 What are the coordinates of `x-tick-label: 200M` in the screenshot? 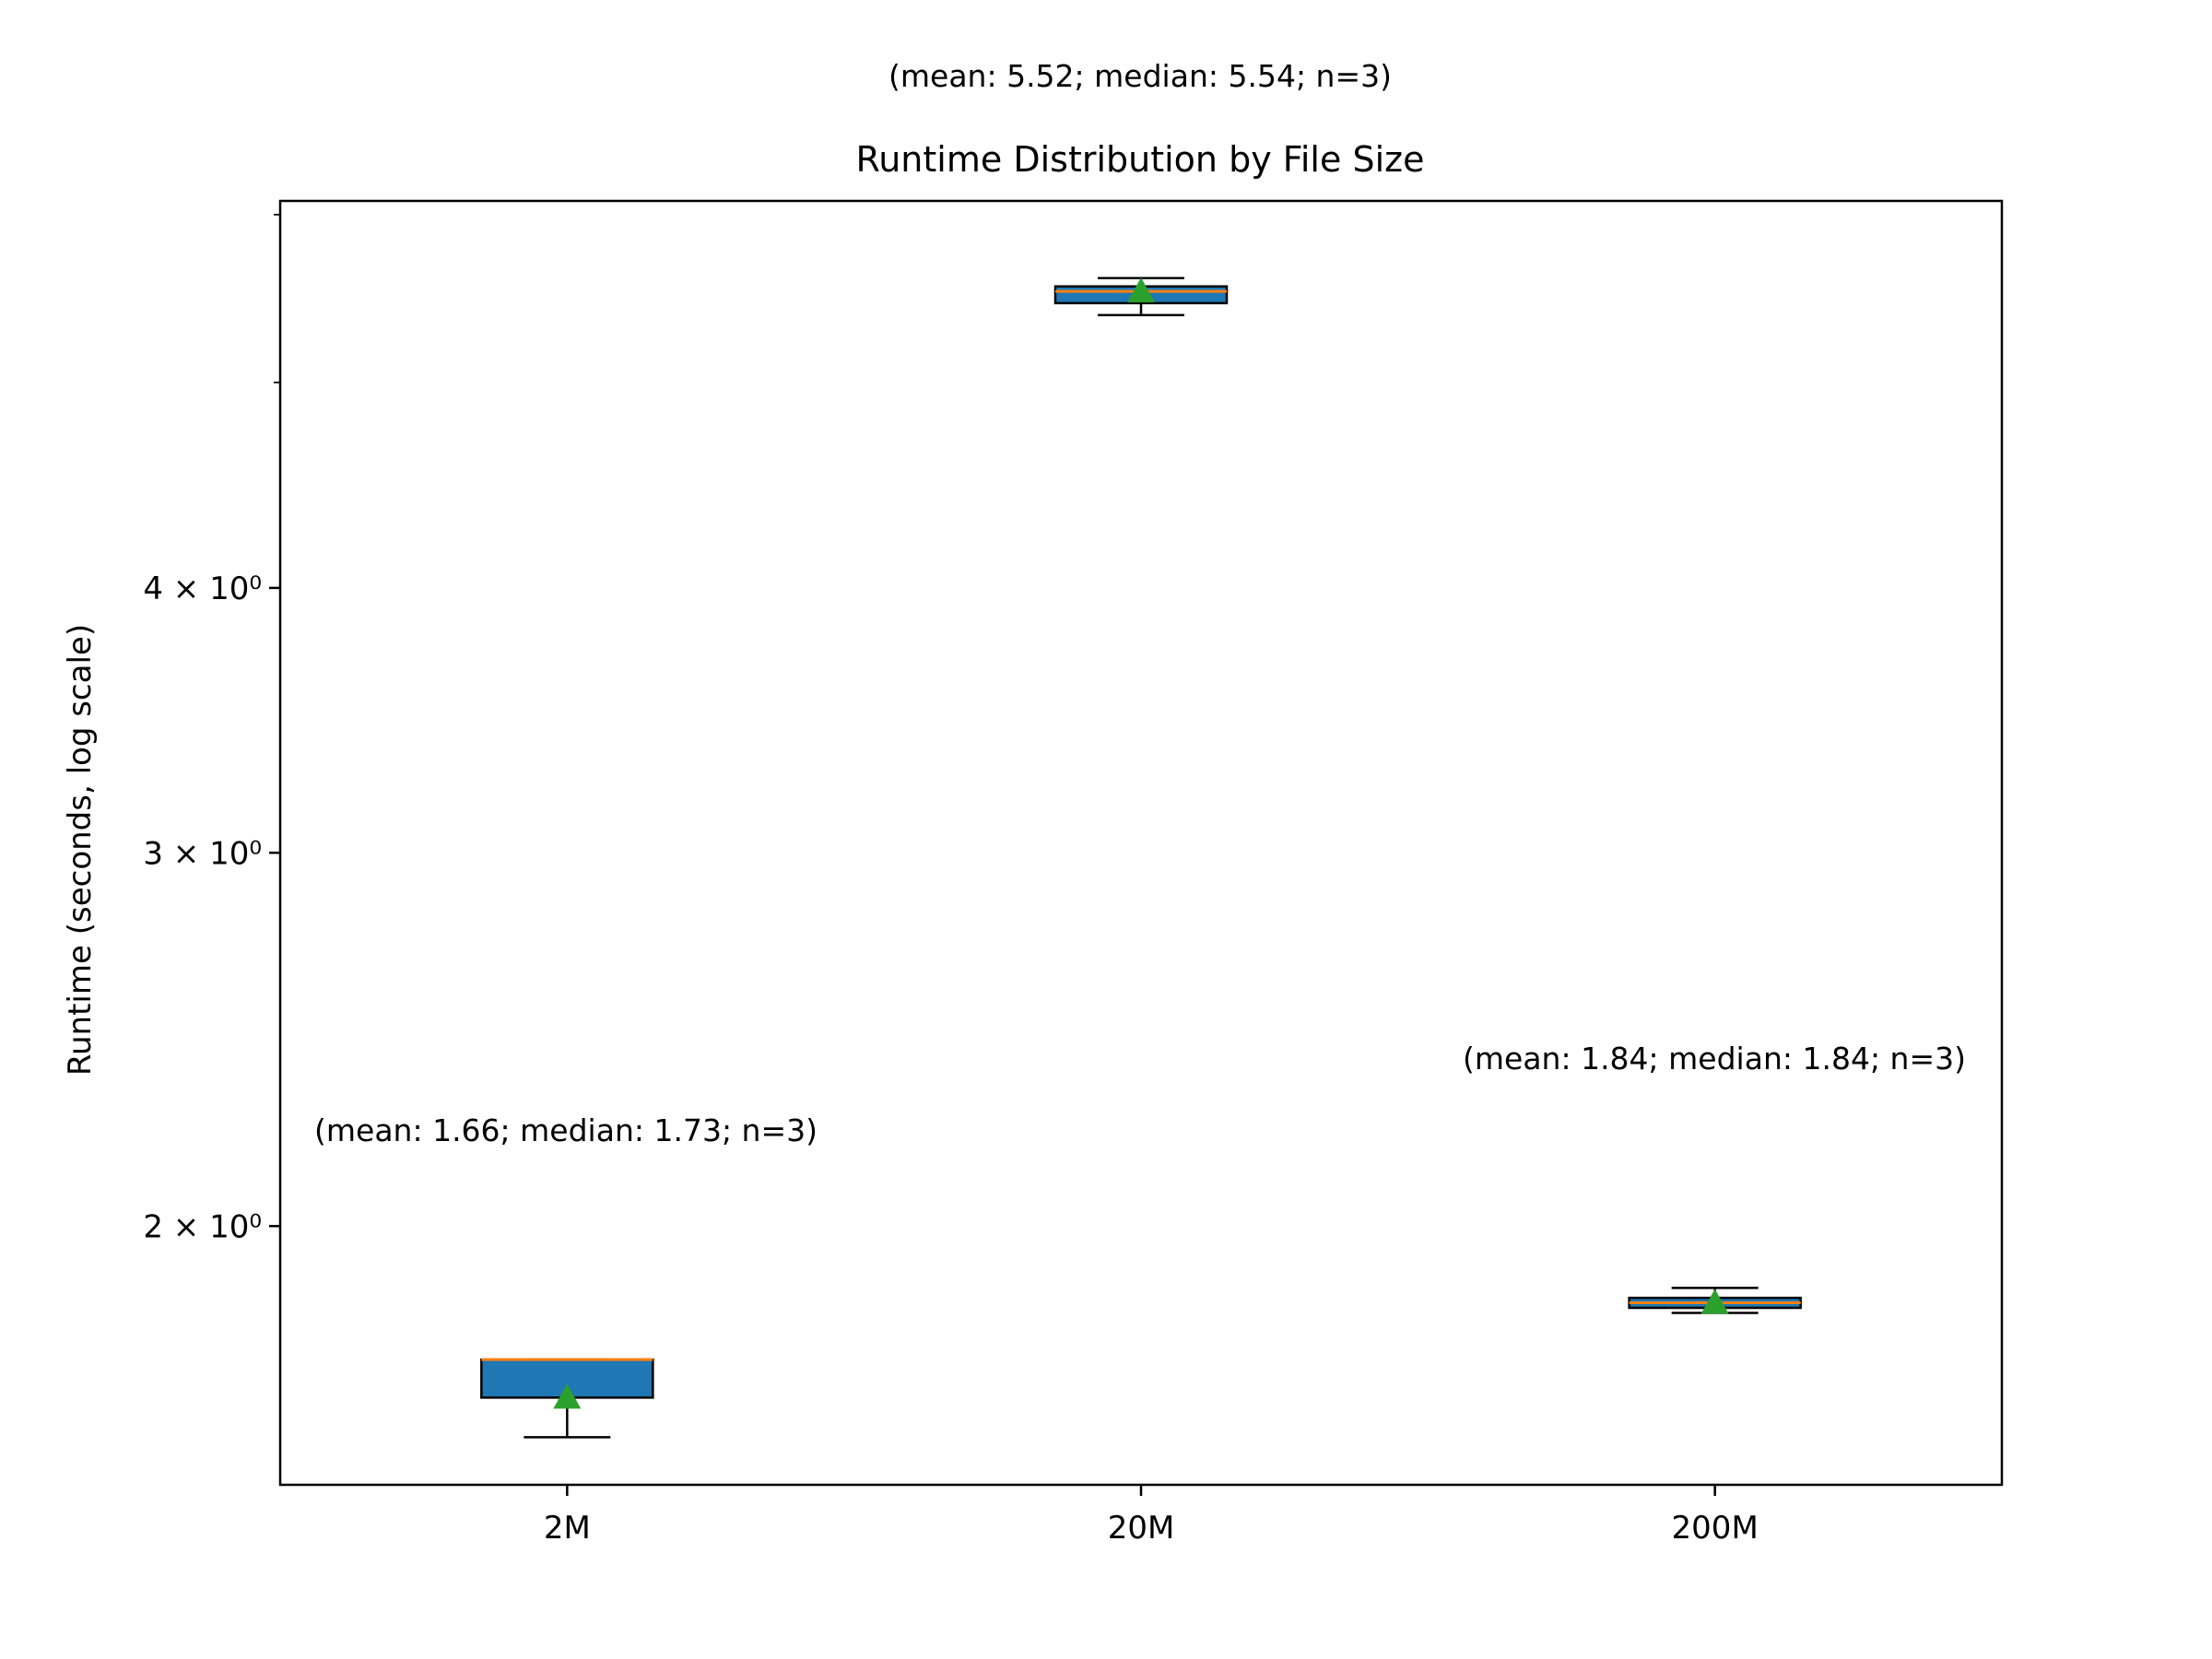 It's located at (1715, 1528).